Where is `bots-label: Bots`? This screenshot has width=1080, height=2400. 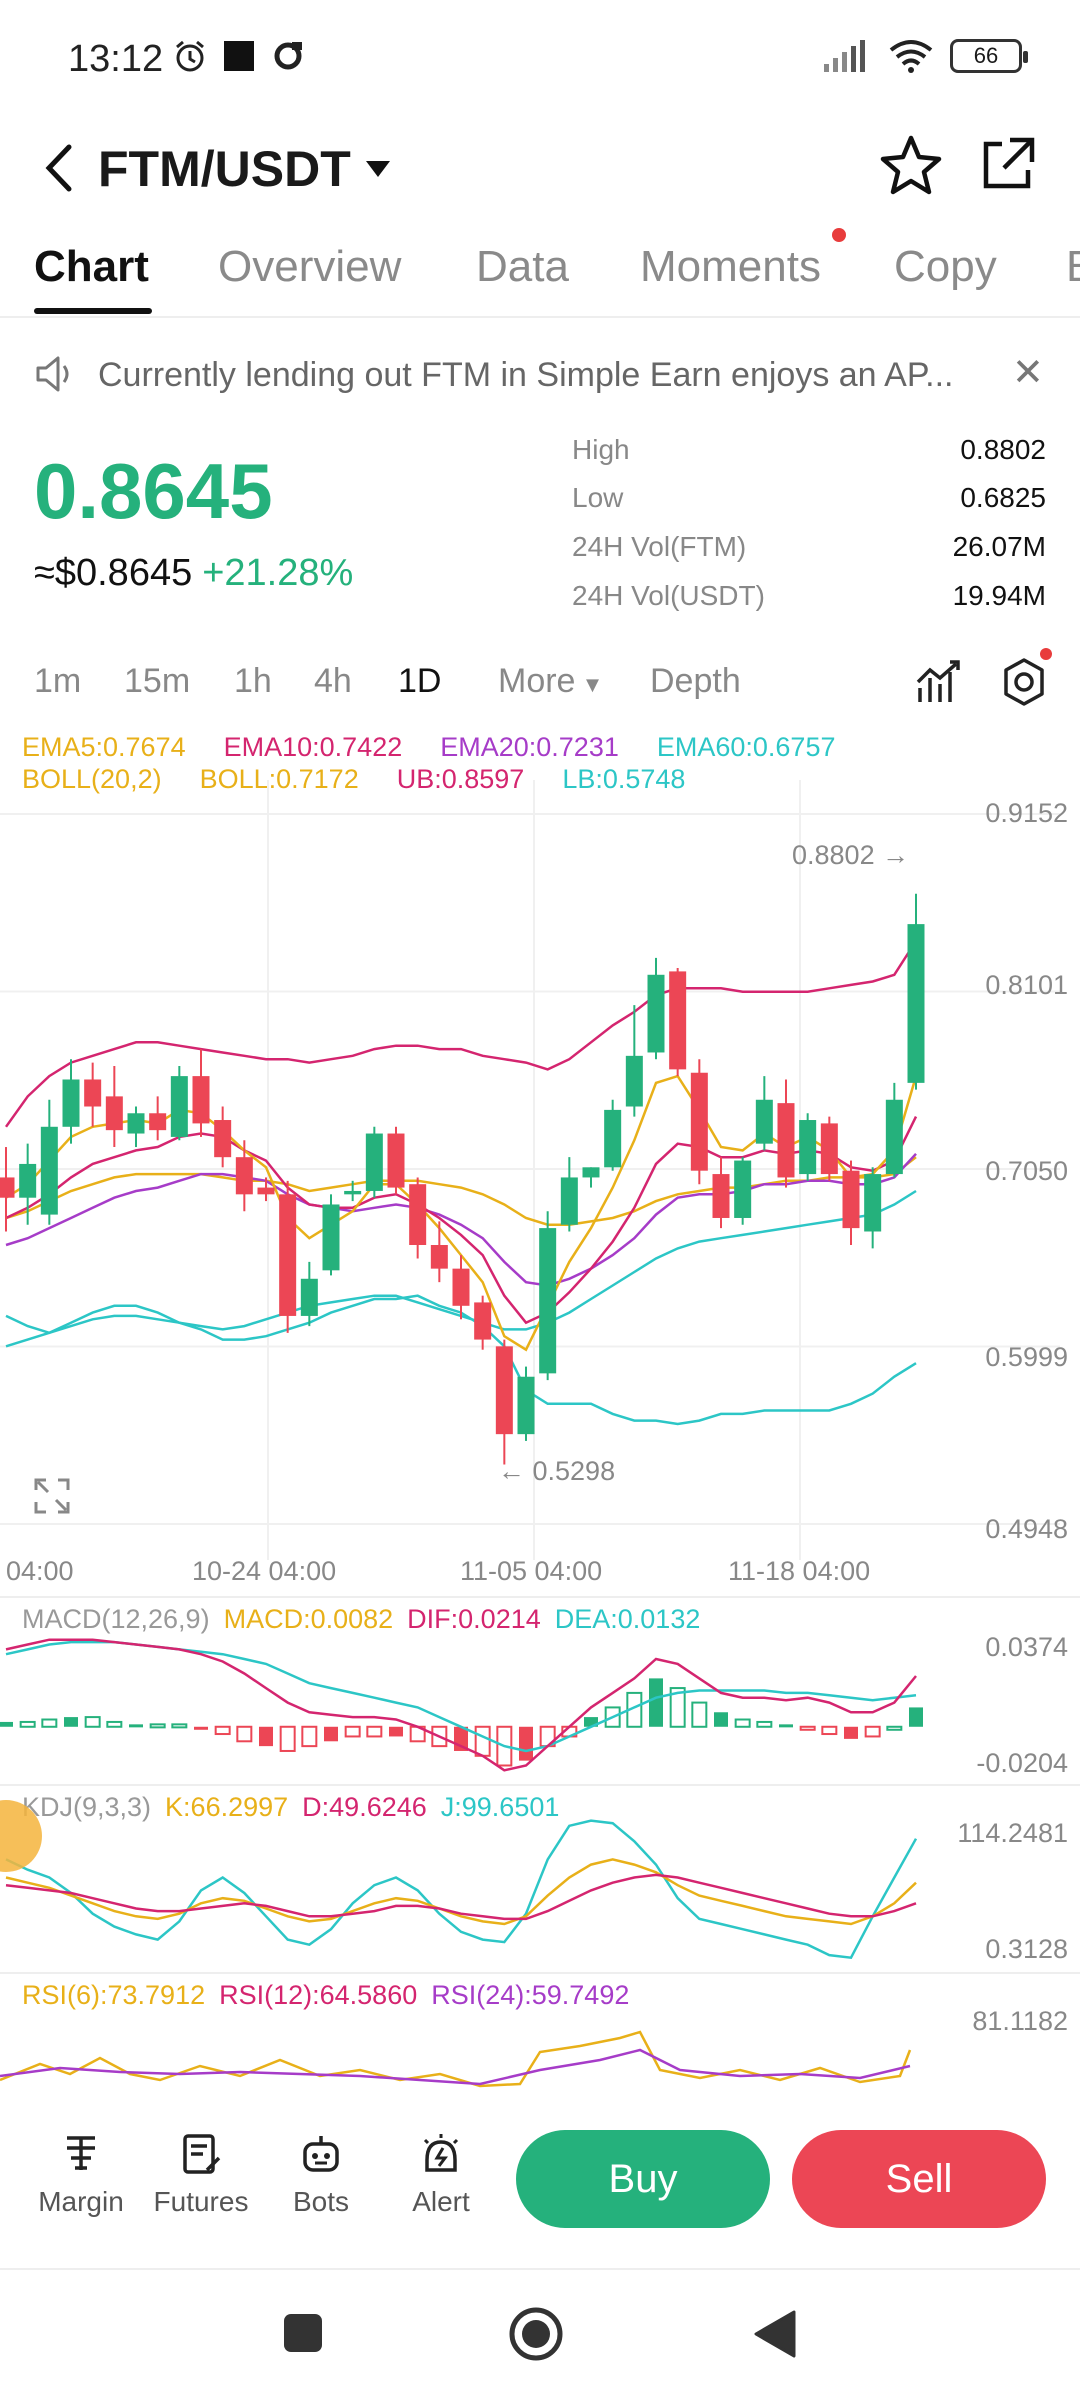
bots-label: Bots is located at coordinates (321, 2201).